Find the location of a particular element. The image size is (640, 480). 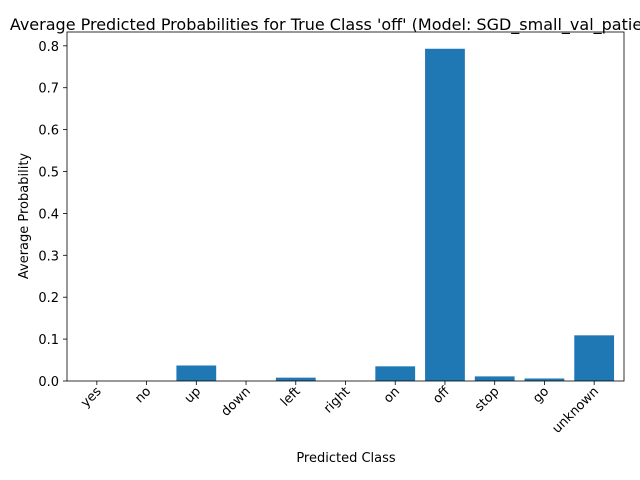

x-tick-label-stop: stop is located at coordinates (487, 399).